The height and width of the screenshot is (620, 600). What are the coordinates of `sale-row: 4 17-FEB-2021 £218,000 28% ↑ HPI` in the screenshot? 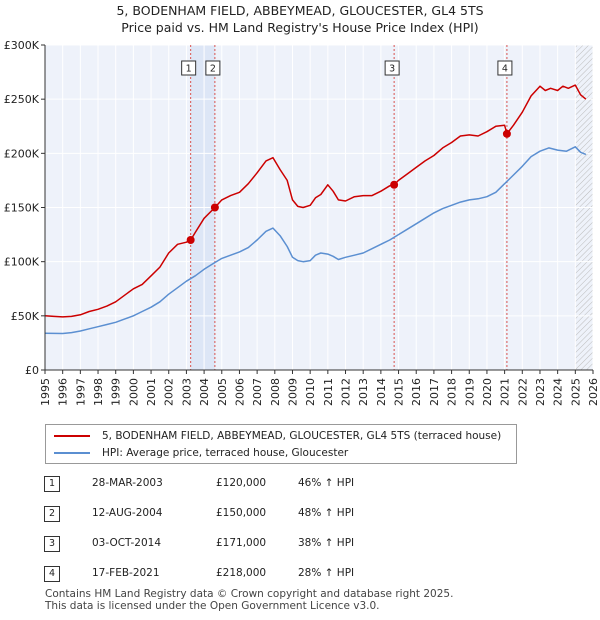 It's located at (224, 576).